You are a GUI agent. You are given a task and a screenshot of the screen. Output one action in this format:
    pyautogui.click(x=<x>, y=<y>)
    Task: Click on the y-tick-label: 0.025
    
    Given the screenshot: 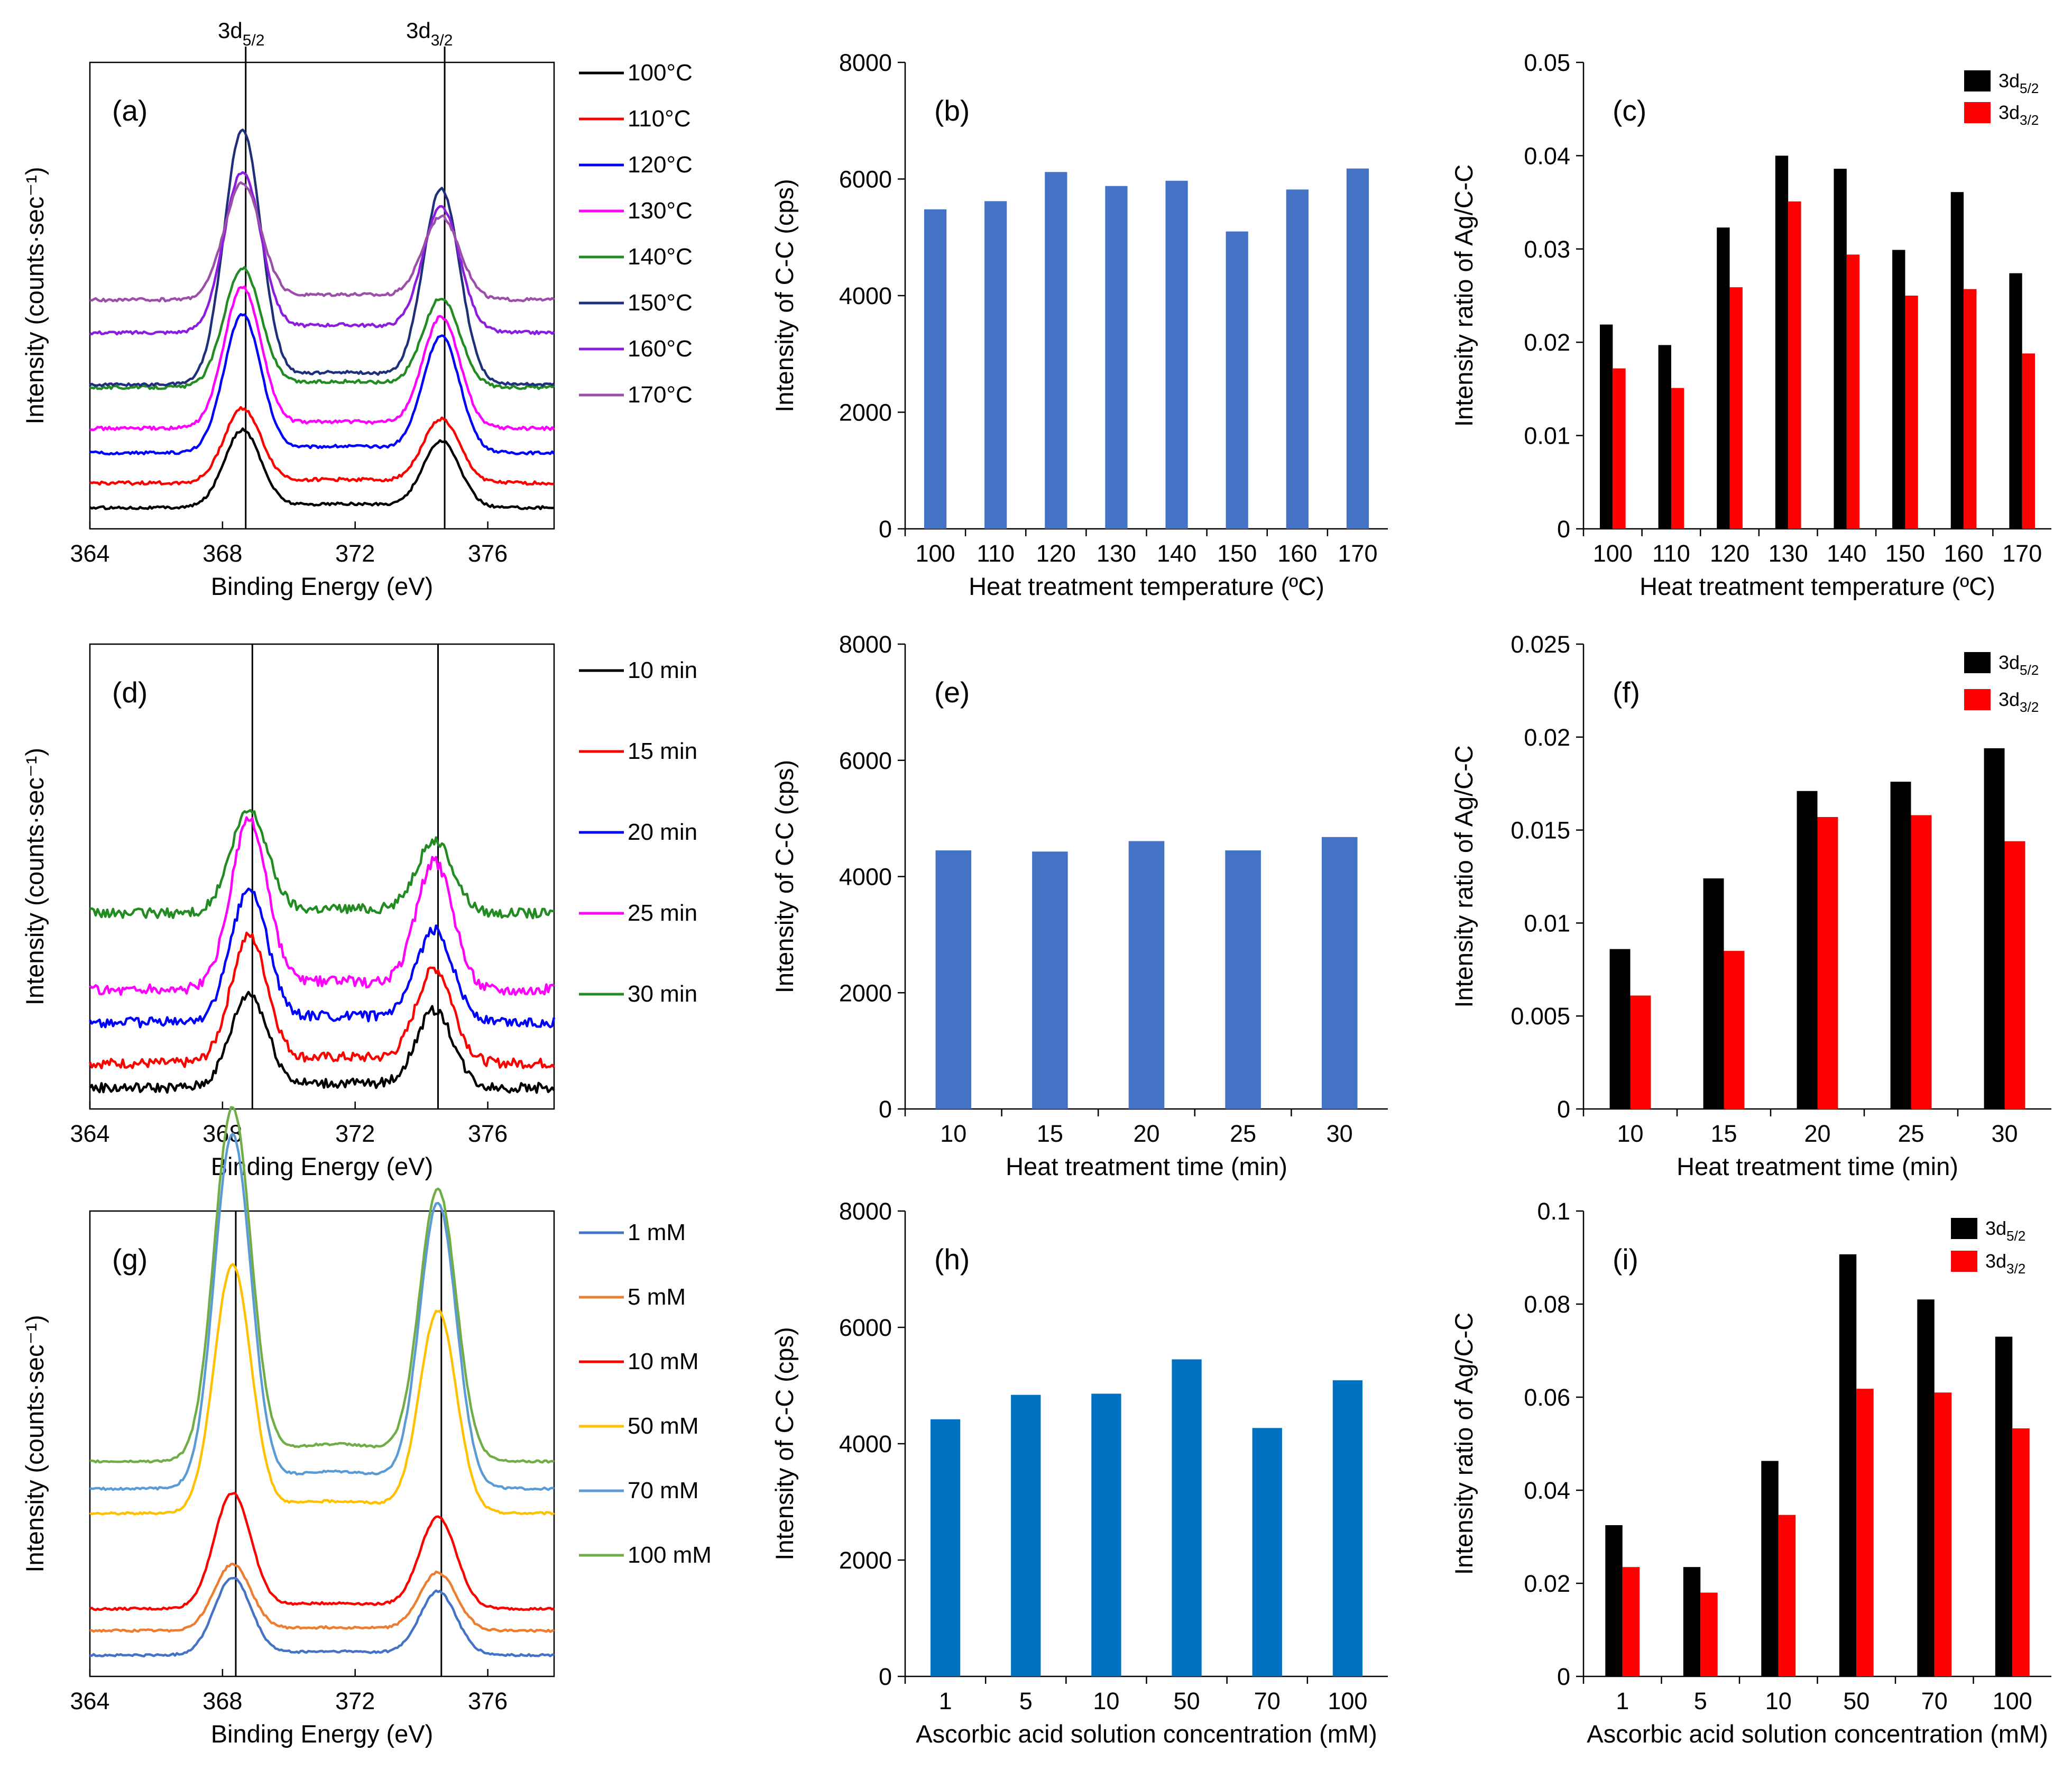 What is the action you would take?
    pyautogui.click(x=1540, y=644)
    